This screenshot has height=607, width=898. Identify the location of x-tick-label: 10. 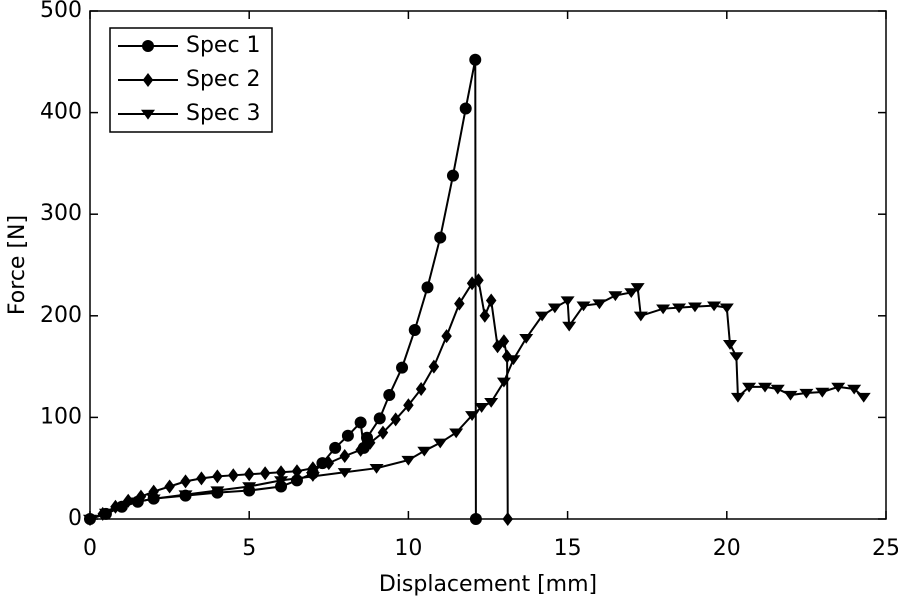
(408, 548).